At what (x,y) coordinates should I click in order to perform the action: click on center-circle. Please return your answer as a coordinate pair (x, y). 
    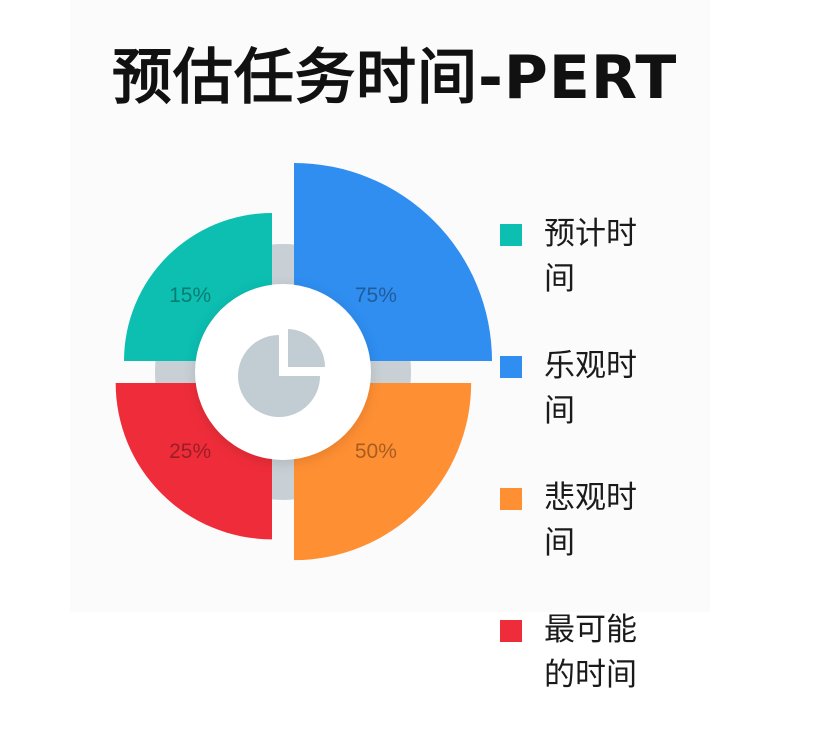
    Looking at the image, I should click on (283, 372).